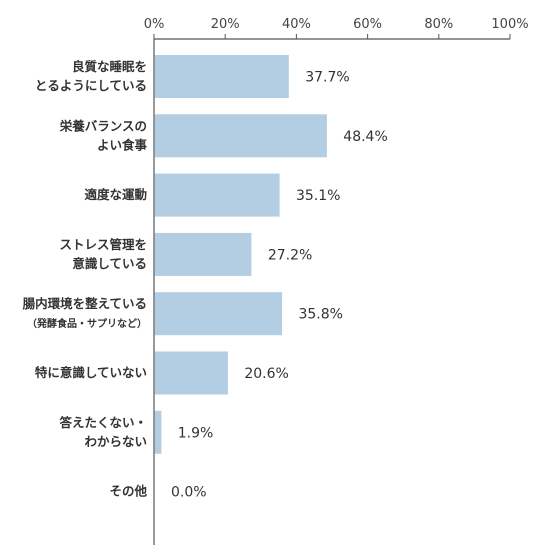 This screenshot has height=557, width=536. I want to click on x-tick-label: 20%, so click(225, 24).